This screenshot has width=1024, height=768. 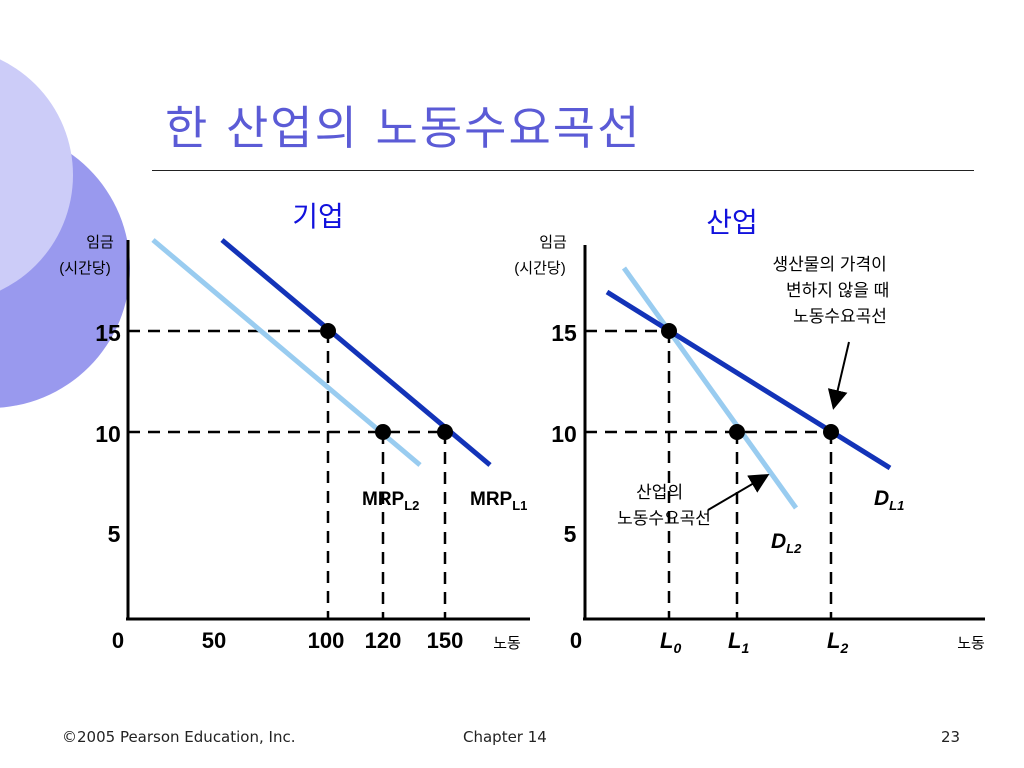 I want to click on industry-annotation-const-price: 생산물의 가격이 변하지 않을 때 노동수요곡선, so click(x=833, y=290).